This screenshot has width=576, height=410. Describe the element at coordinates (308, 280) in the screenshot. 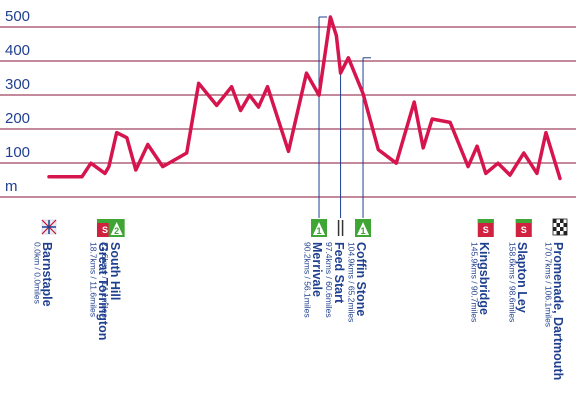

I see `location-distance-label: 90.2kms / 56.1miles` at that location.